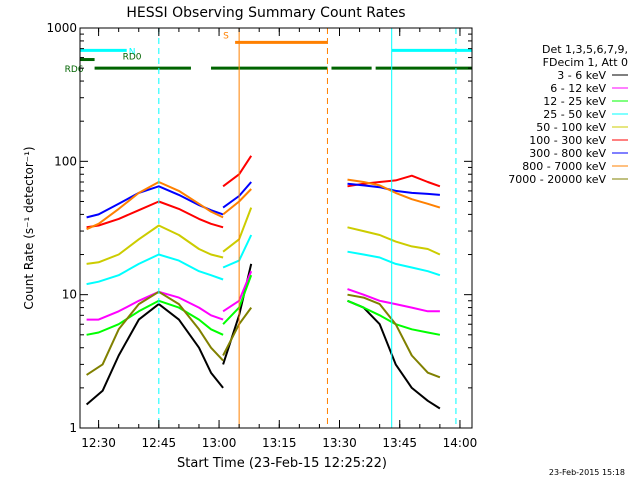 The height and width of the screenshot is (480, 640). Describe the element at coordinates (399, 443) in the screenshot. I see `x-tick-label-5: 13:45` at that location.